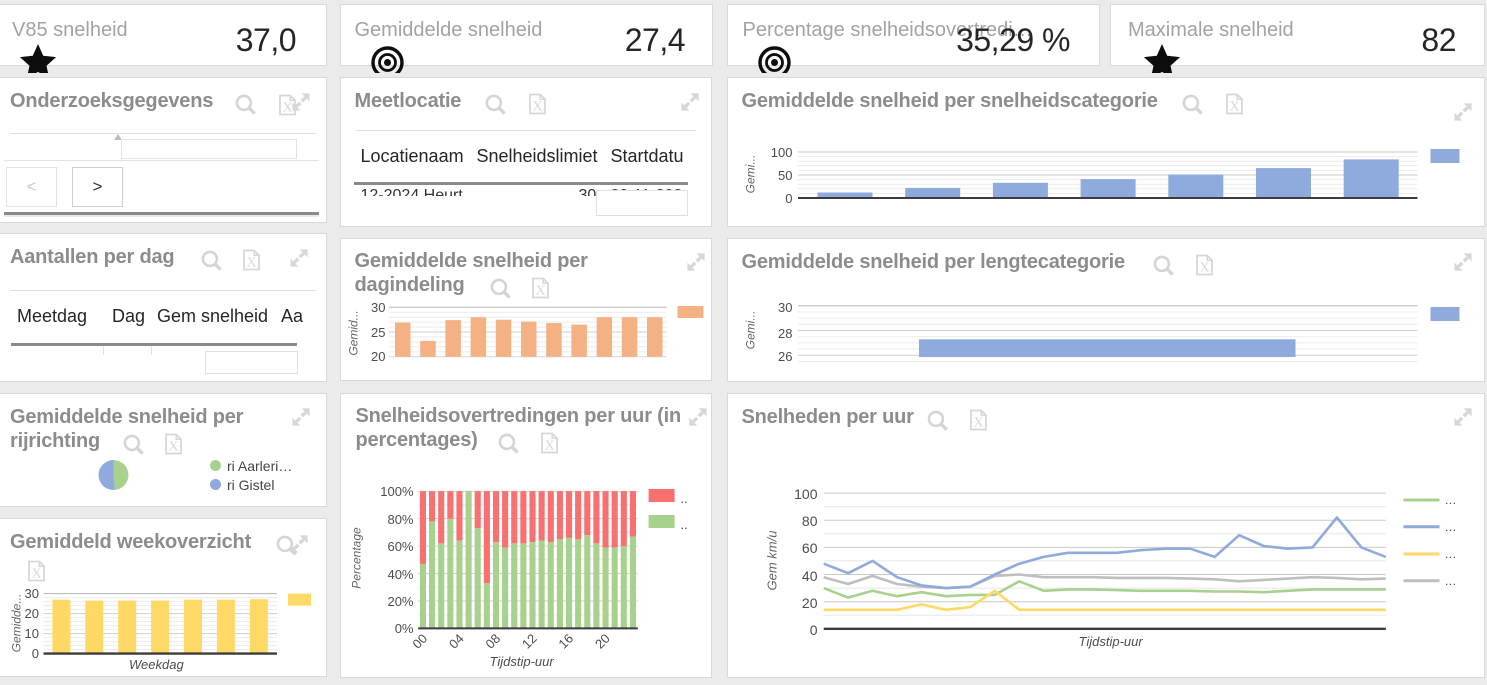  What do you see at coordinates (601, 641) in the screenshot?
I see `svg-text: 20` at bounding box center [601, 641].